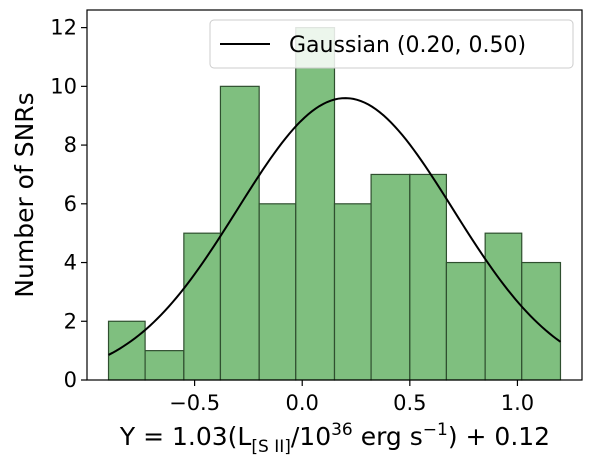 The height and width of the screenshot is (465, 591). Describe the element at coordinates (517, 403) in the screenshot. I see `x-tick-label: 1.0` at that location.